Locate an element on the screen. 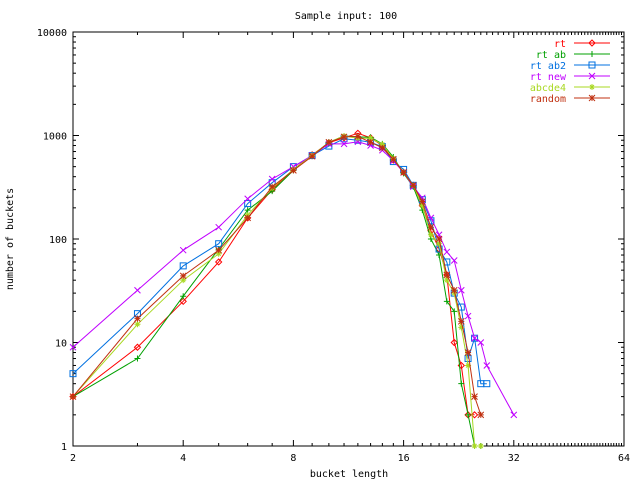 This screenshot has height=480, width=640. legend-label: rt ab is located at coordinates (551, 55).